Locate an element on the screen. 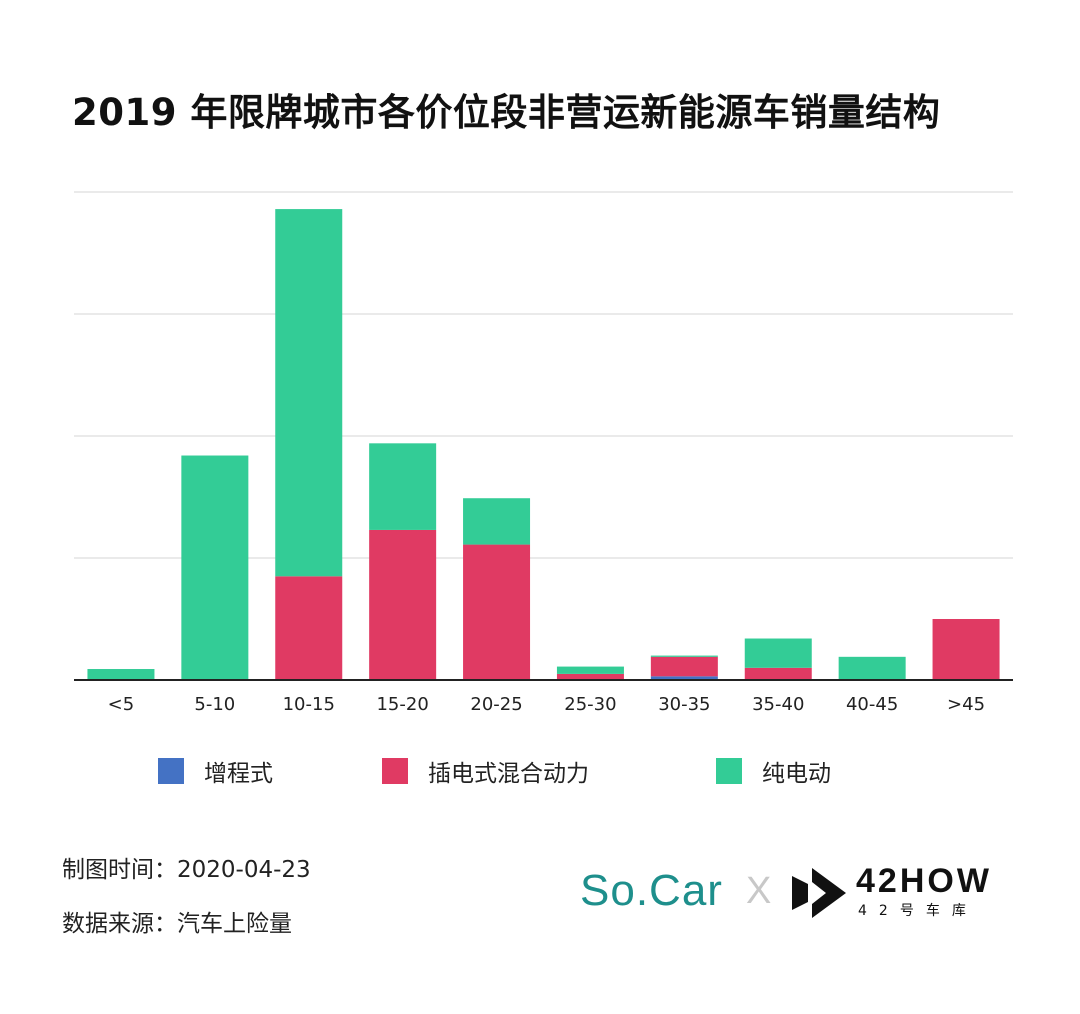 Image resolution: width=1080 pixels, height=1014 pixels. x-tick-label: 10-15 is located at coordinates (309, 704).